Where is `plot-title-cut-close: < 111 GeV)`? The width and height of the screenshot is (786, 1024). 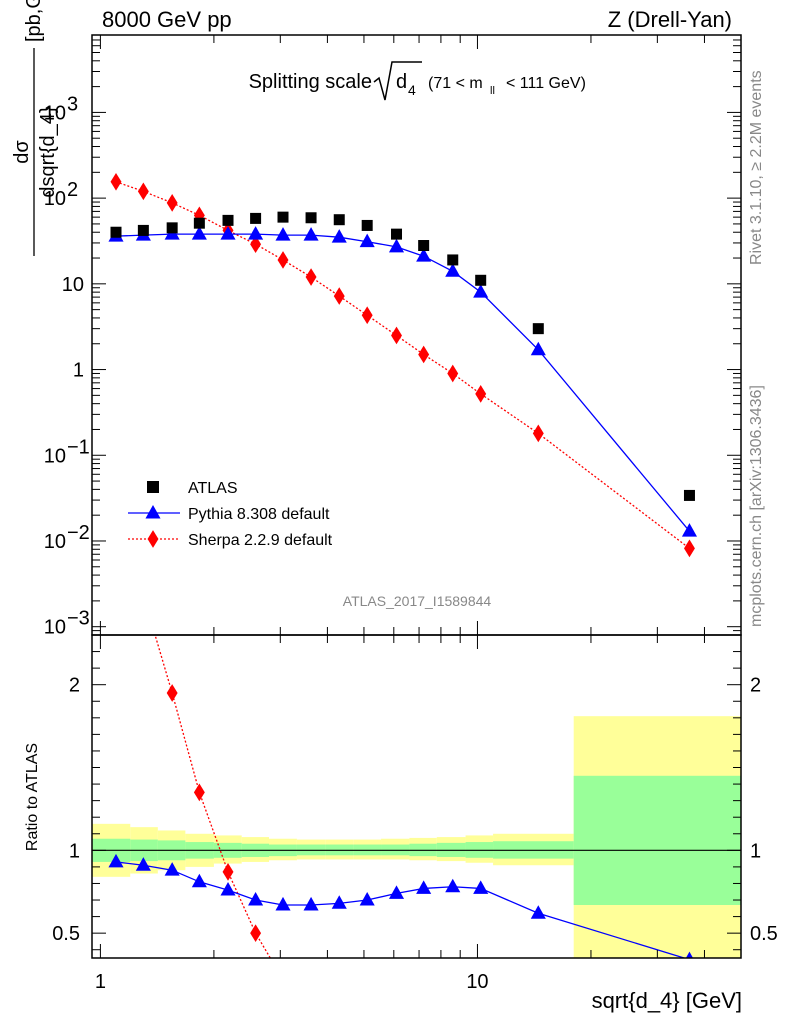 plot-title-cut-close: < 111 GeV) is located at coordinates (546, 83).